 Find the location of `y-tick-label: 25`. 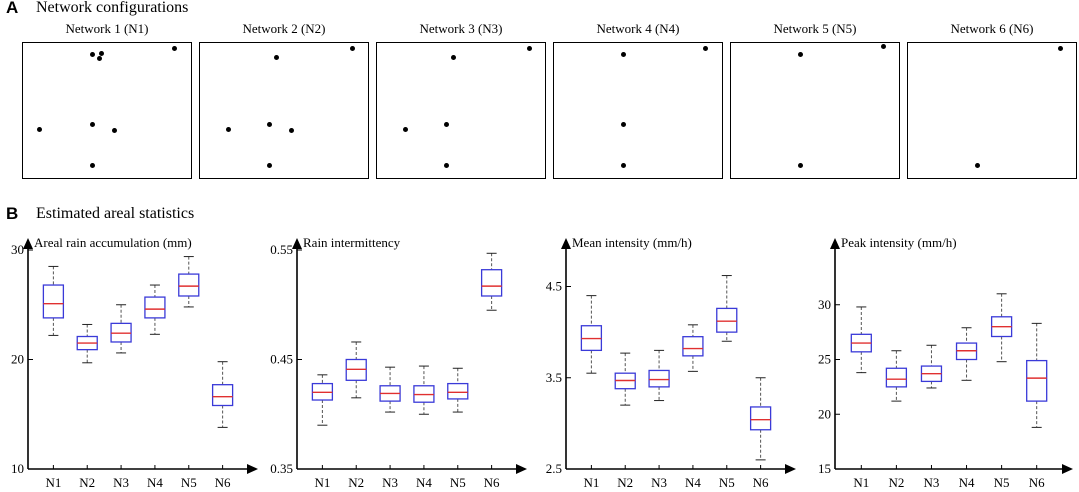

y-tick-label: 25 is located at coordinates (824, 359).